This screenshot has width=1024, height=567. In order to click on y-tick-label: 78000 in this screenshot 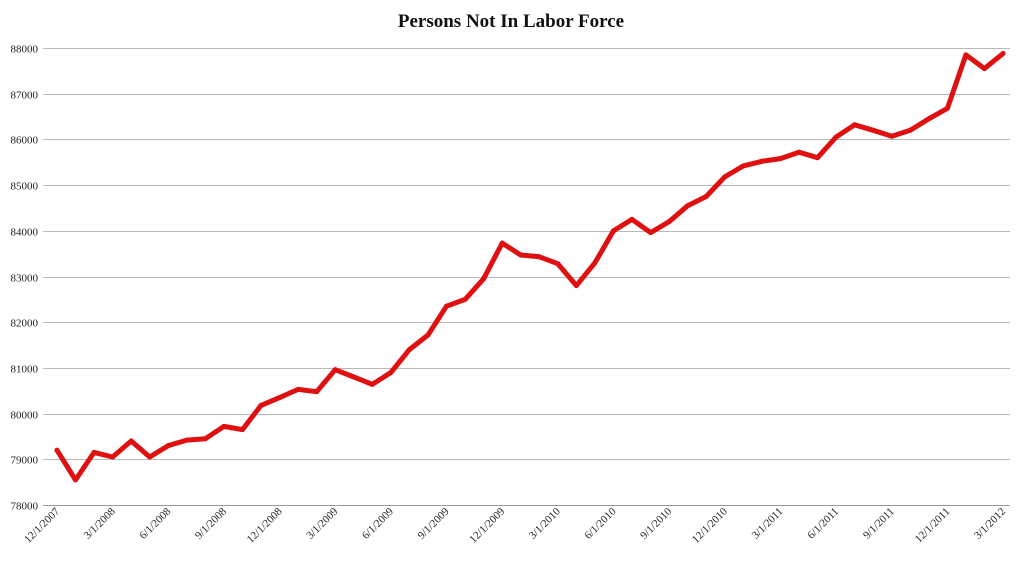, I will do `click(25, 507)`.